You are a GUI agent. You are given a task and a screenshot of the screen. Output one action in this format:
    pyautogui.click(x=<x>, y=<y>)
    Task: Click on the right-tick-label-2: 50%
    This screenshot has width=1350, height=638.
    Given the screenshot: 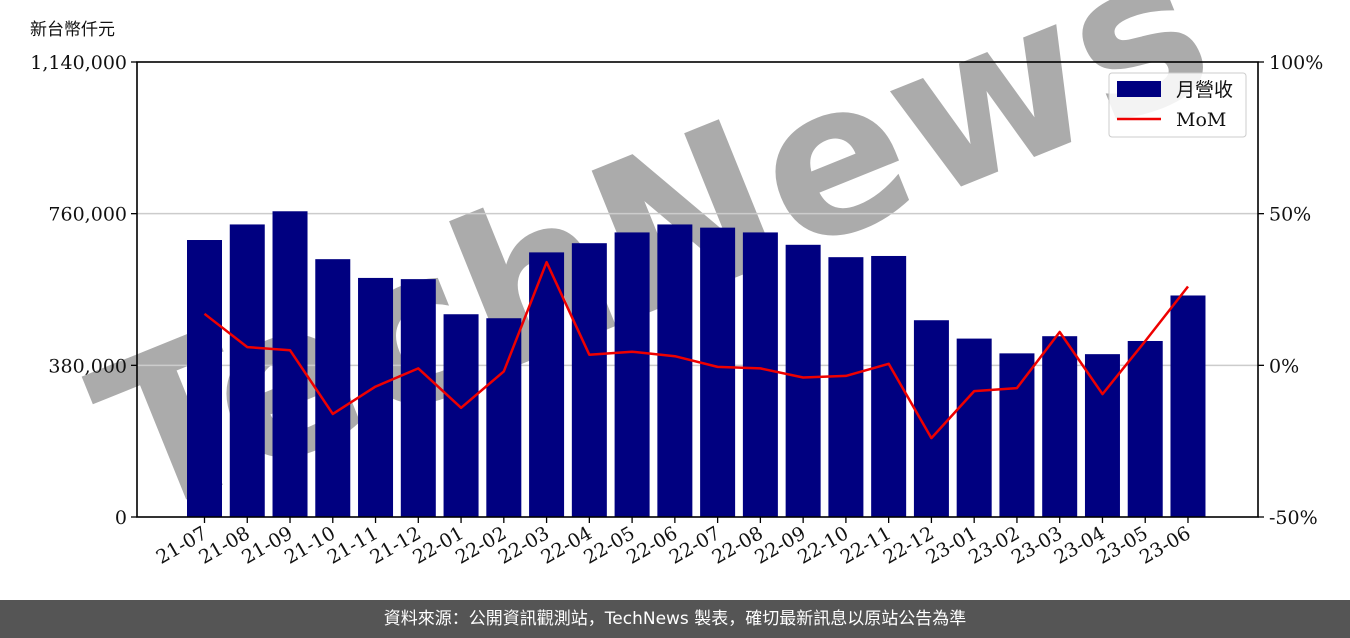 What is the action you would take?
    pyautogui.click(x=1290, y=215)
    